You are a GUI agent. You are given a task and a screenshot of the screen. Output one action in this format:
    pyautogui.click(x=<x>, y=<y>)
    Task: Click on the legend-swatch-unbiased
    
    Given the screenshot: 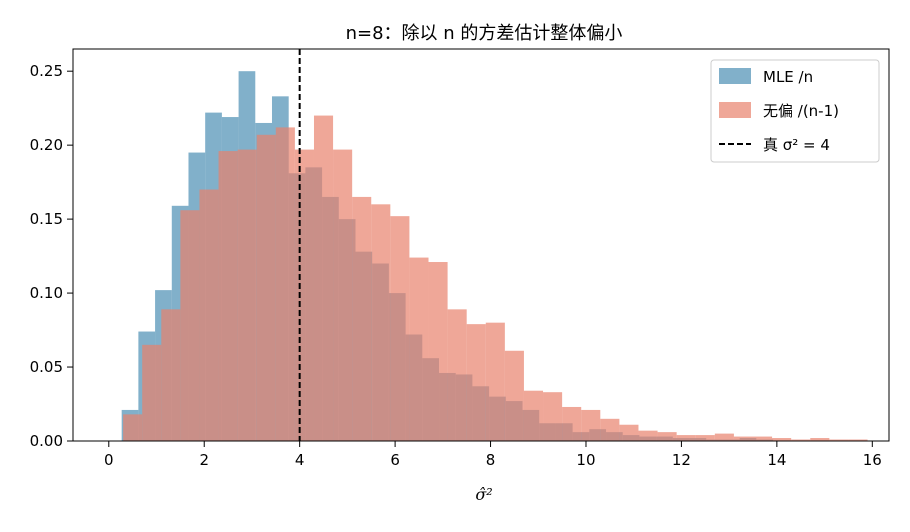 What is the action you would take?
    pyautogui.click(x=735, y=110)
    